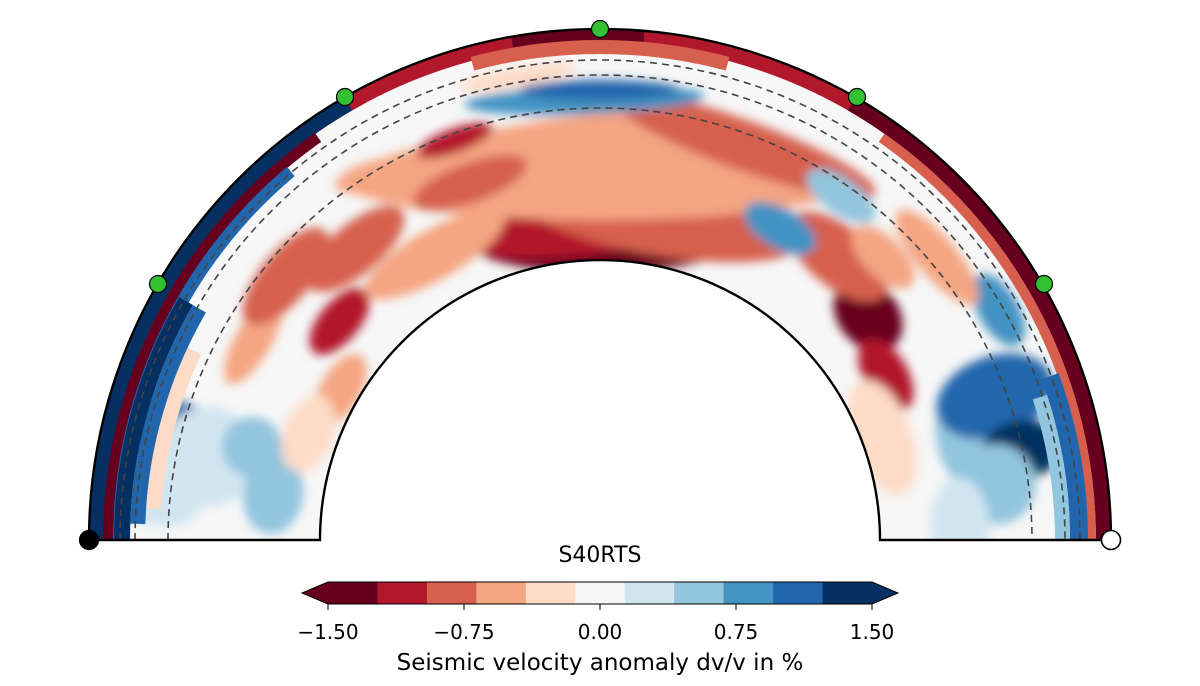 The width and height of the screenshot is (1200, 686). What do you see at coordinates (599, 555) in the screenshot?
I see `model-title: S40RTS` at bounding box center [599, 555].